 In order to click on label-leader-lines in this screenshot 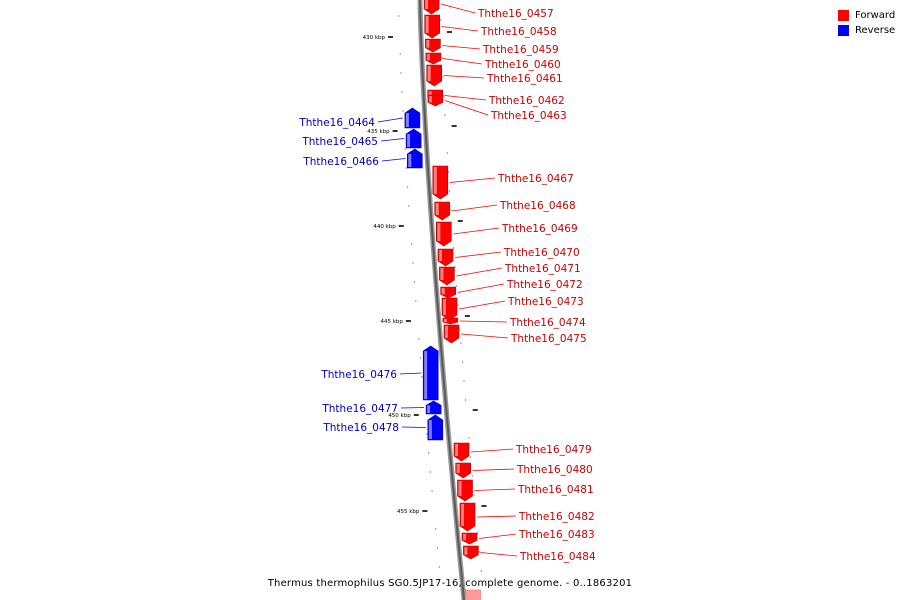, I will do `click(447, 280)`.